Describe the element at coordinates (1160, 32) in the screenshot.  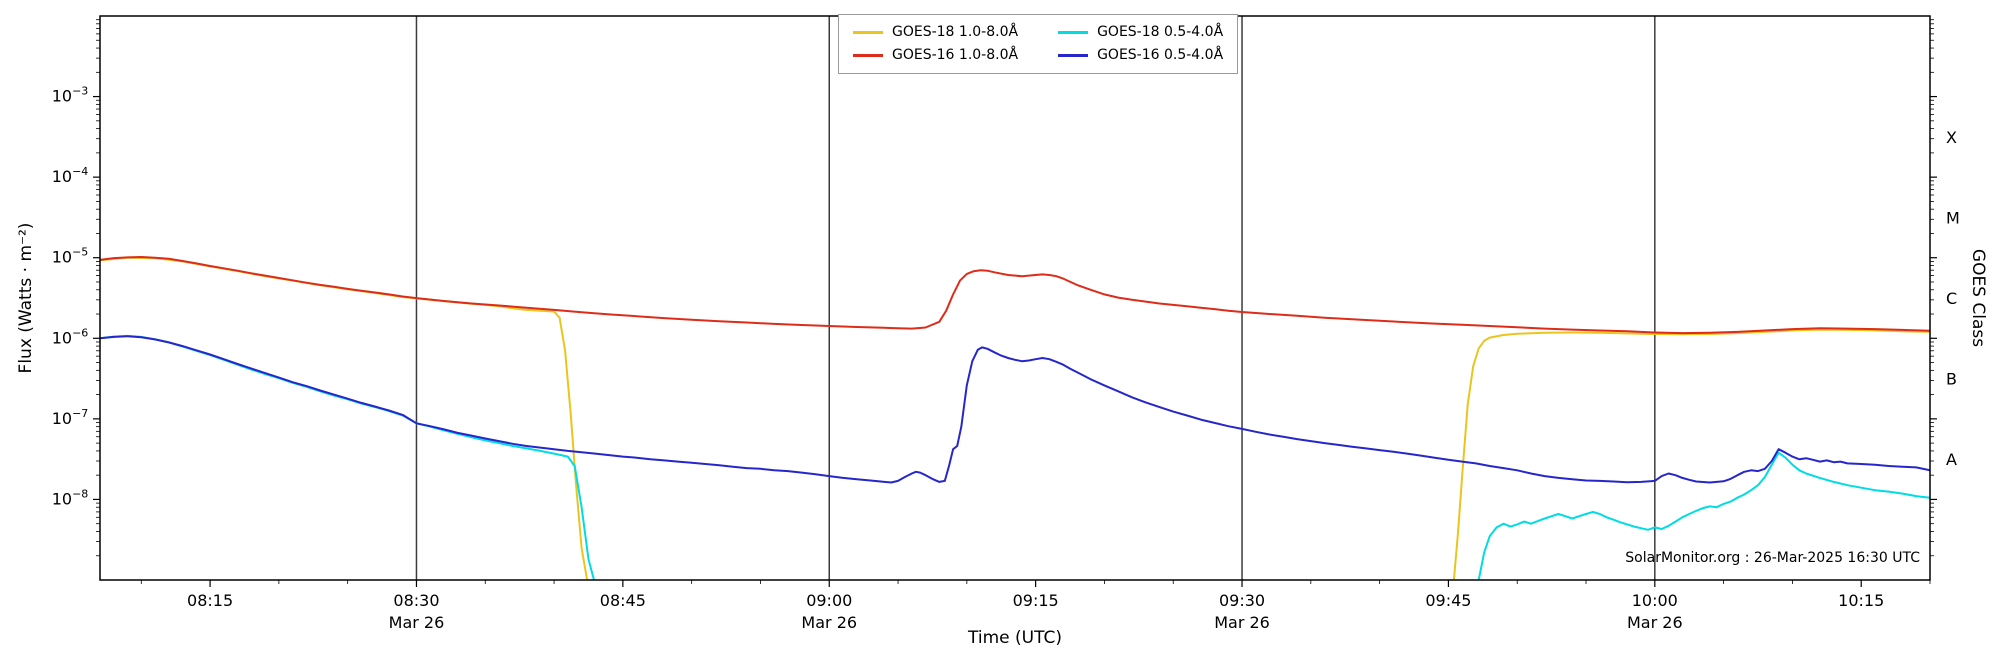
I see `legend-label: GOES-18 0.5-4.0Å` at that location.